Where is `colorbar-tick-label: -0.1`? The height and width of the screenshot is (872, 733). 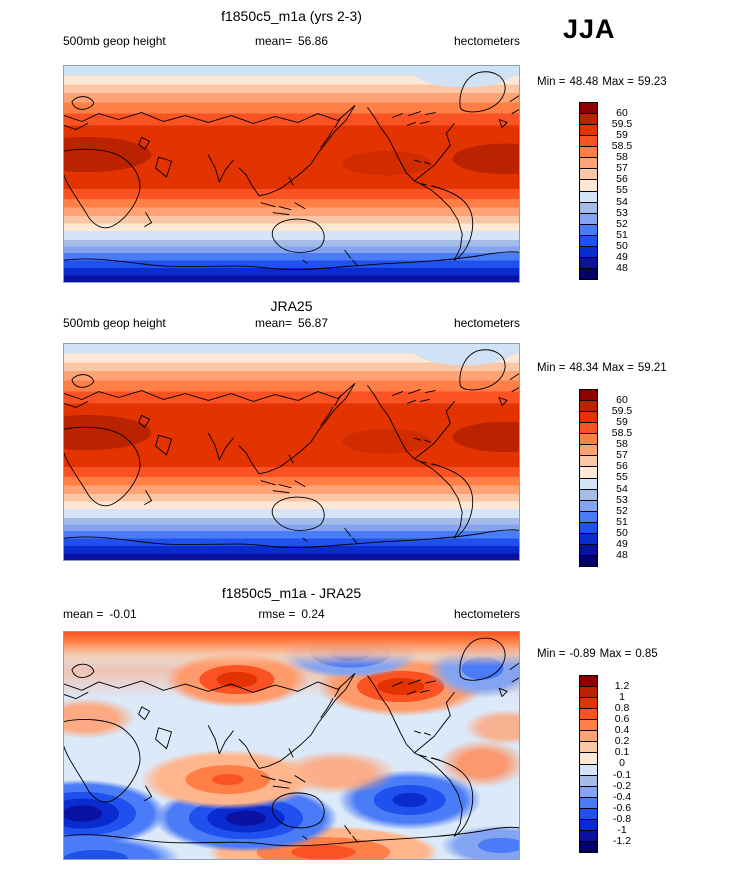
colorbar-tick-label: -0.1 is located at coordinates (622, 774).